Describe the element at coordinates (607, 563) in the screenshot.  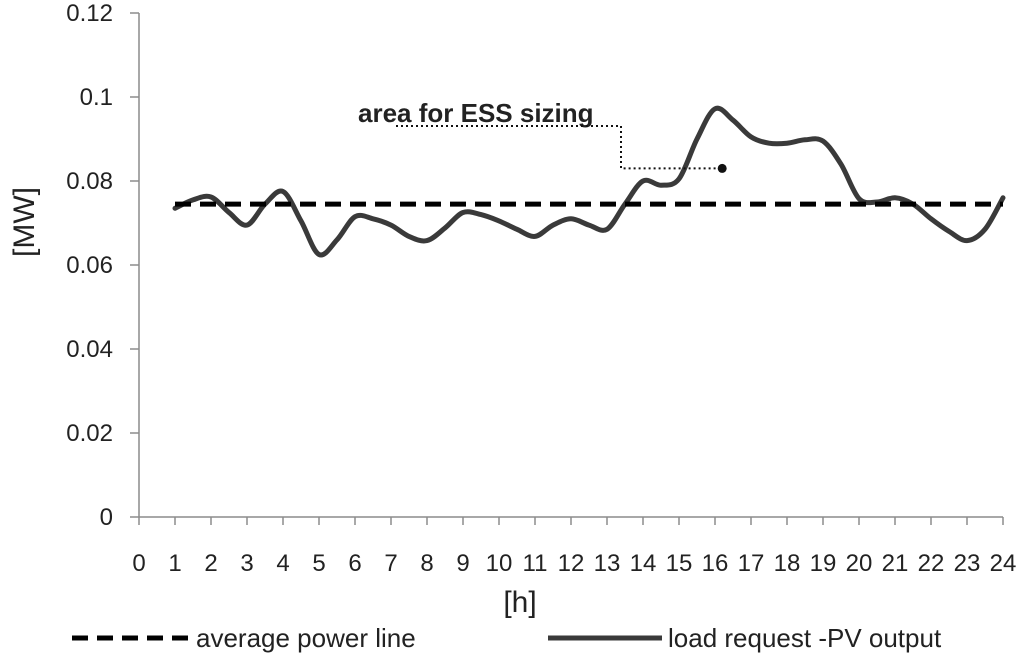
I see `x-tick-label: 13` at that location.